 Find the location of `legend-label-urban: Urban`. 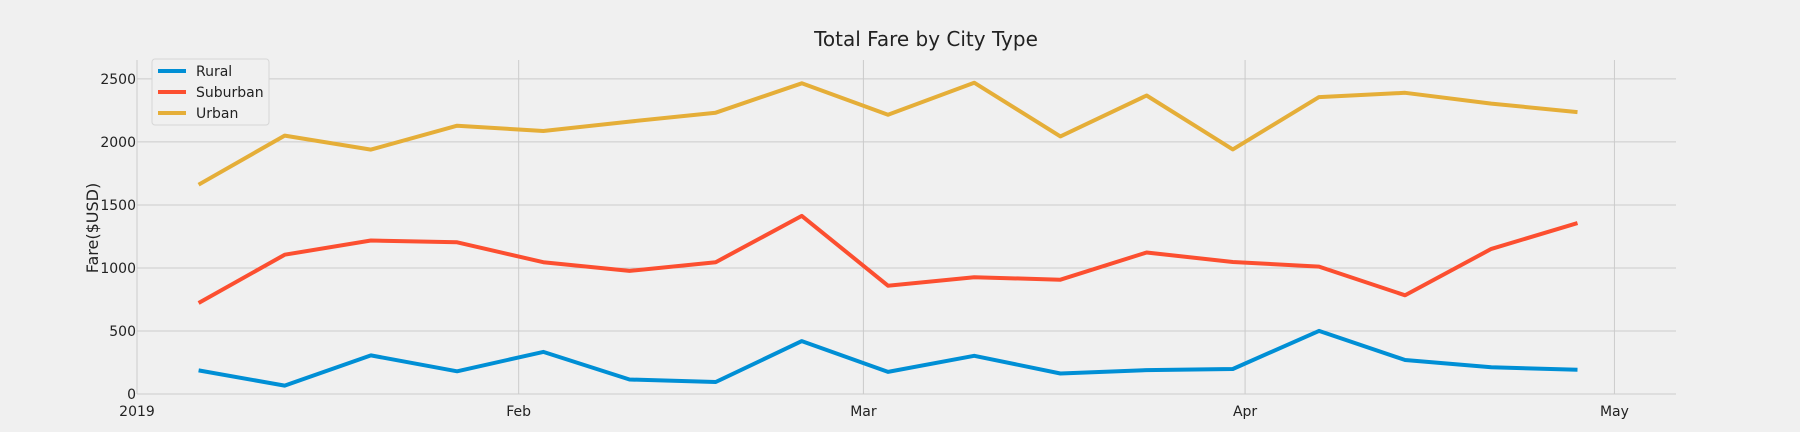

legend-label-urban: Urban is located at coordinates (217, 114).